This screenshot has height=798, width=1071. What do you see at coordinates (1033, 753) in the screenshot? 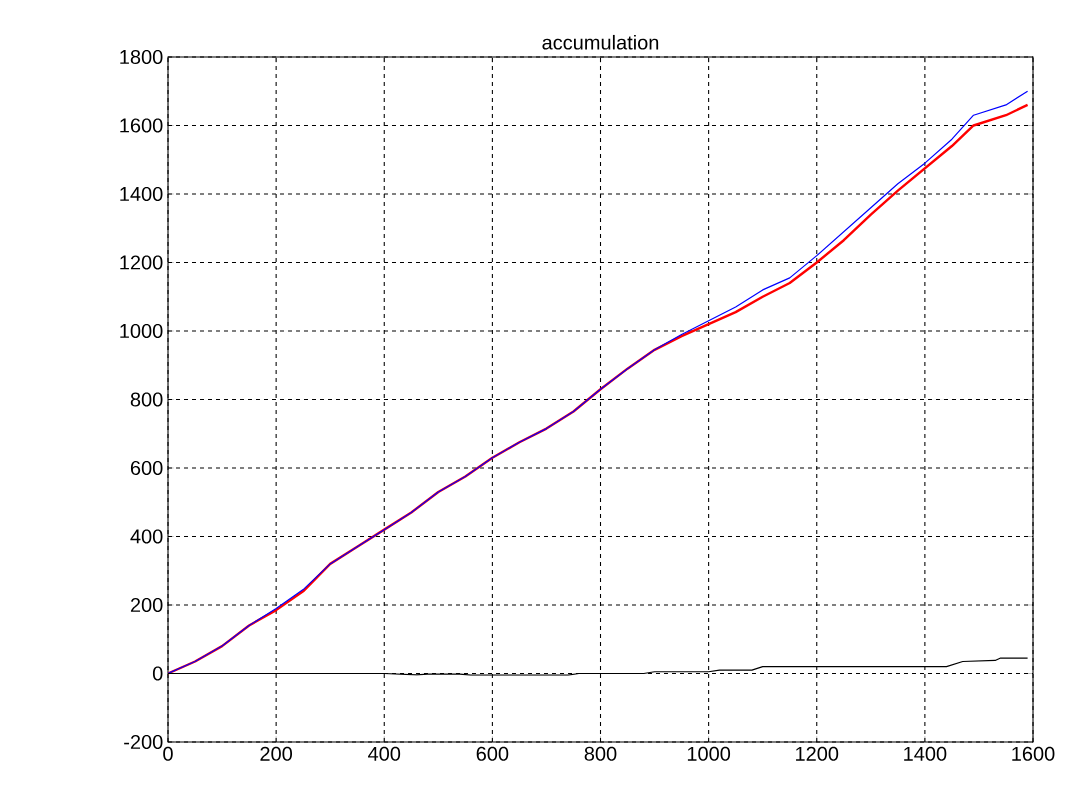
I see `x-tick-label: 1600` at bounding box center [1033, 753].